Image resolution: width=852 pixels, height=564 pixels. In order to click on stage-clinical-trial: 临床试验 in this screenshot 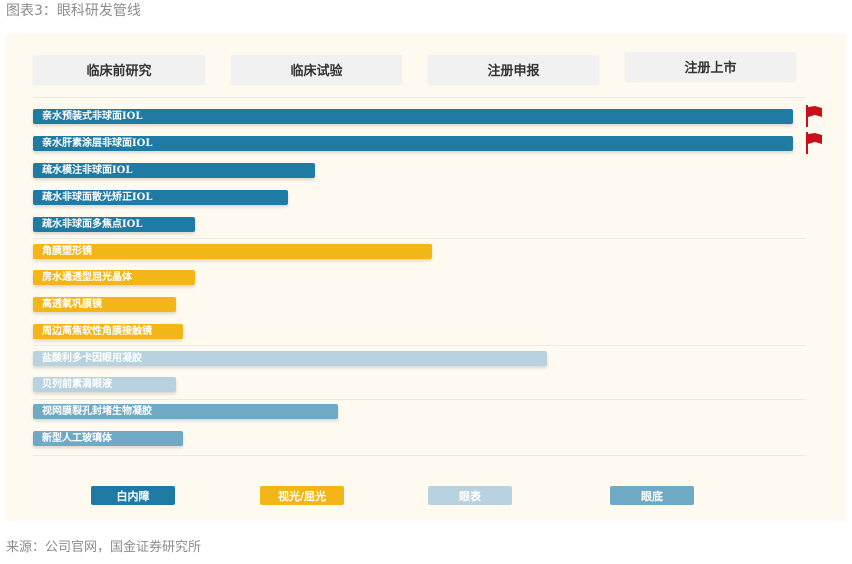, I will do `click(316, 69)`.